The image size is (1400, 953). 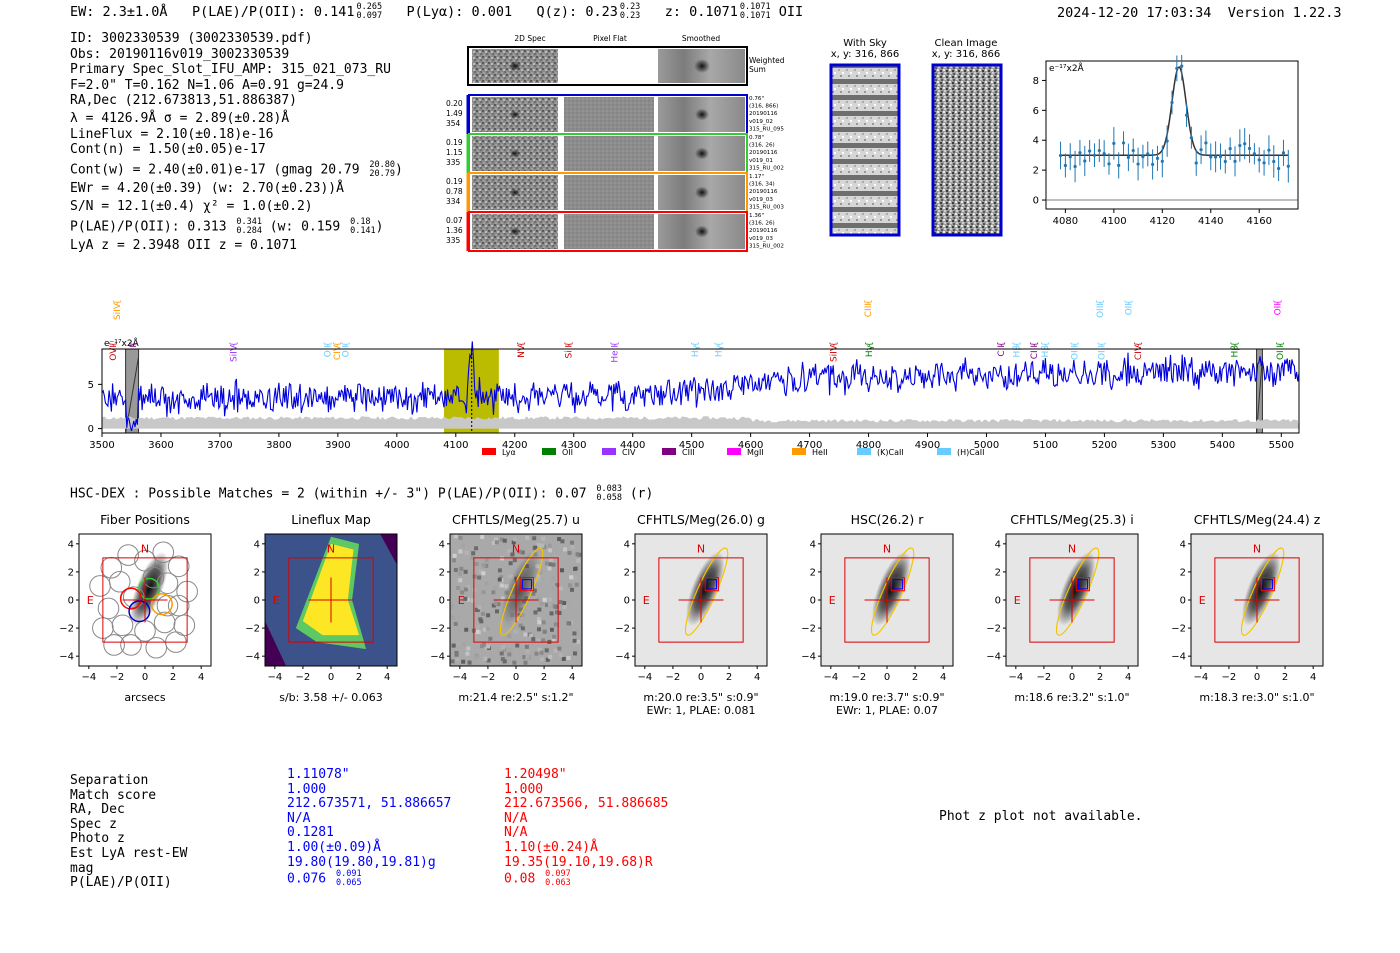 I want to click on y-tick-label: −4, so click(x=252, y=657).